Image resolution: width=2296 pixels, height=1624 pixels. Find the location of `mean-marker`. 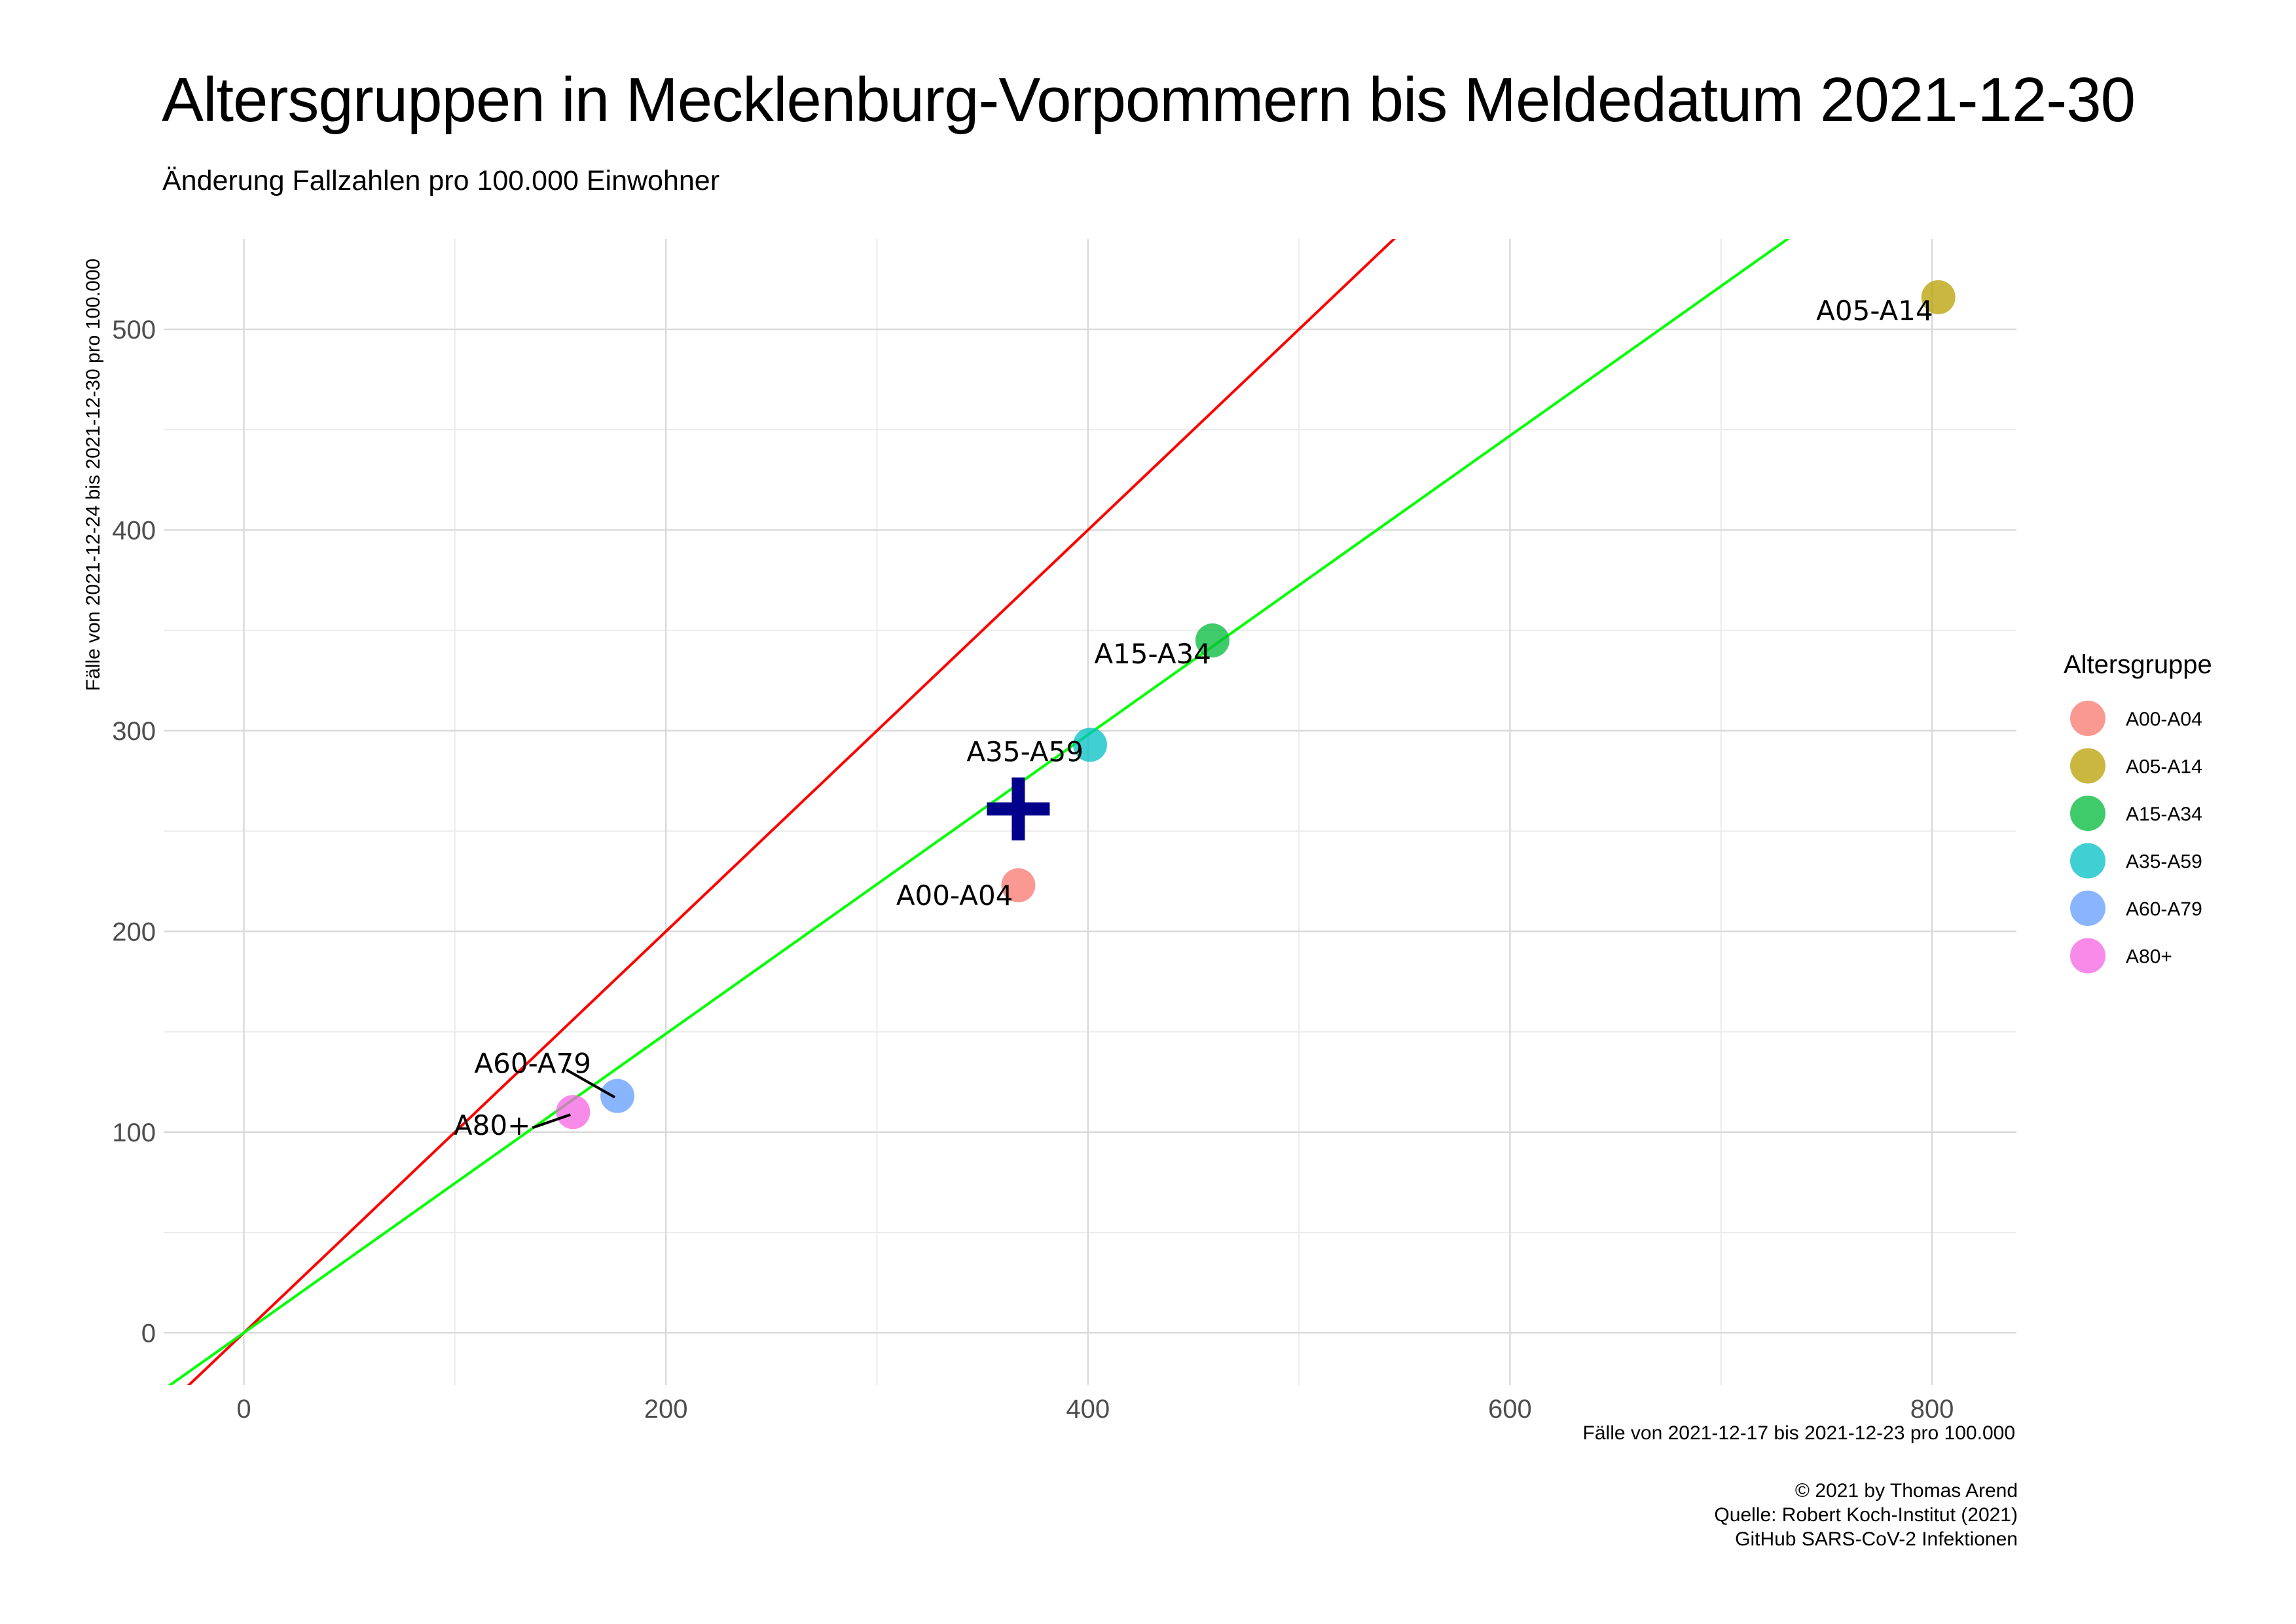

mean-marker is located at coordinates (1018, 809).